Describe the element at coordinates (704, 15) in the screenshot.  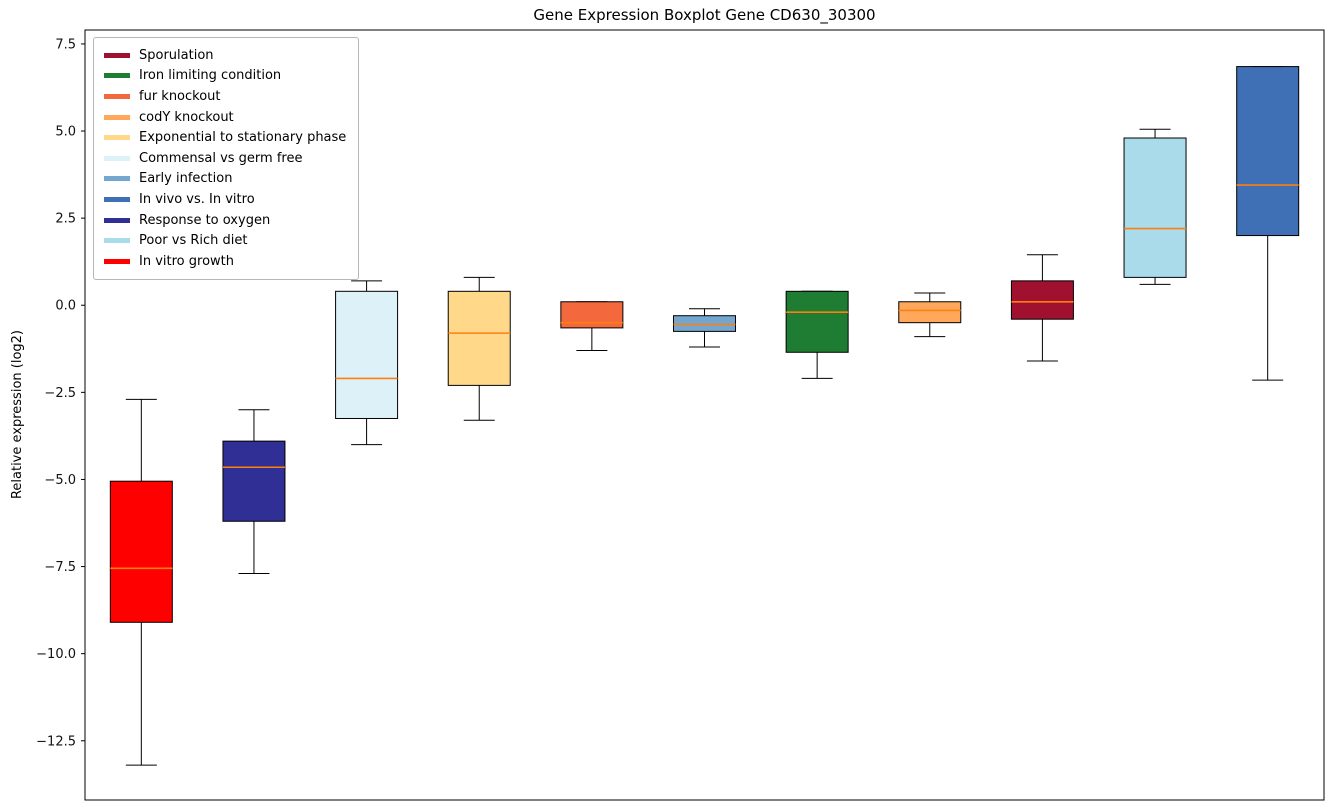
I see `chart-title: Gene Expression Boxplot Gene CD630_30300` at that location.